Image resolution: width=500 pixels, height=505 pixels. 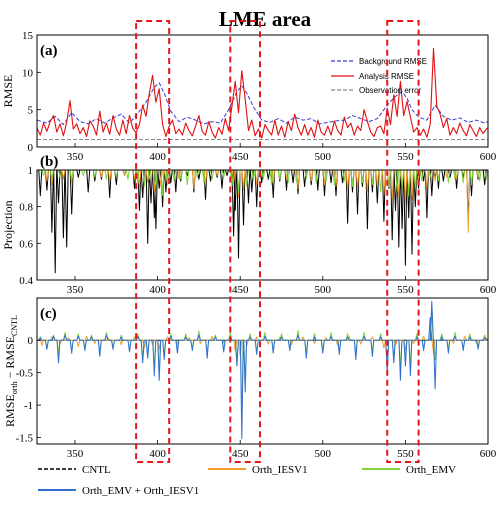 I want to click on y-tick-label: -0.5, so click(x=25, y=374).